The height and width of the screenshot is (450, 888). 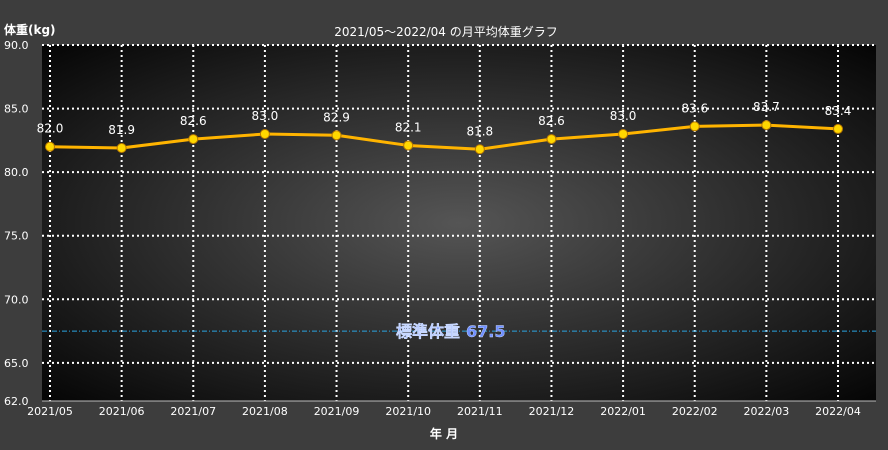 What do you see at coordinates (444, 137) in the screenshot?
I see `series-line` at bounding box center [444, 137].